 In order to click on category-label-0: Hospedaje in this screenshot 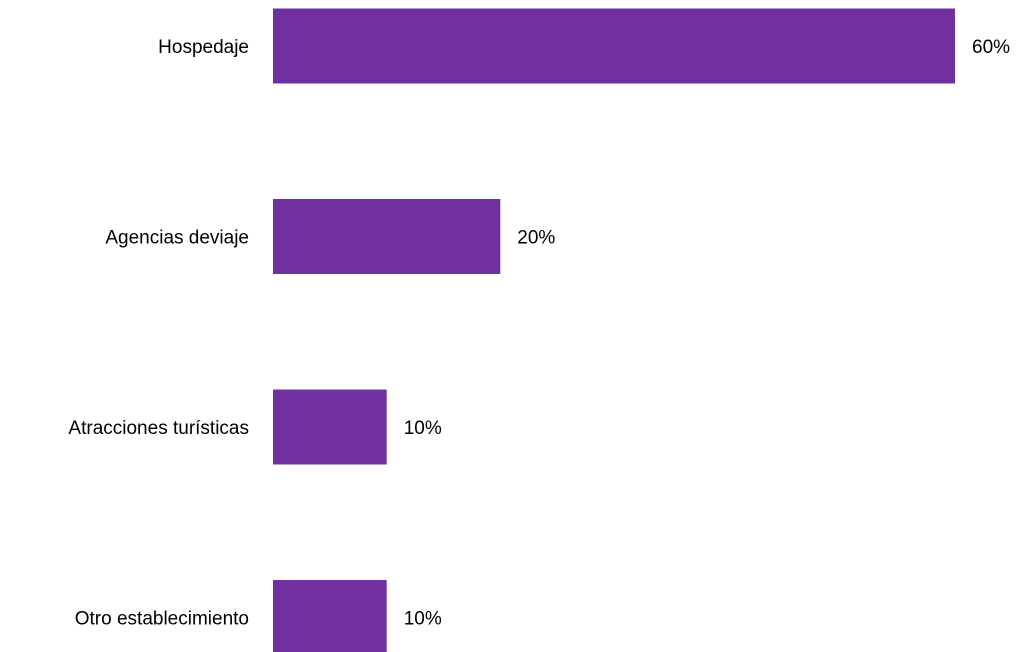, I will do `click(203, 47)`.